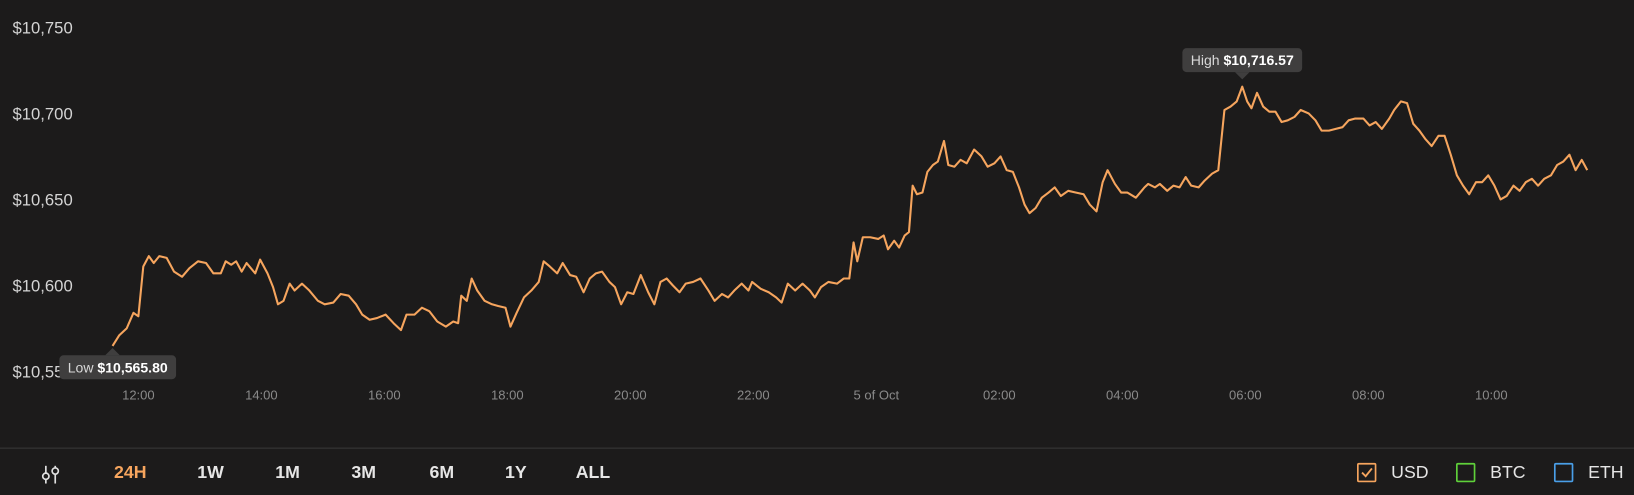 This screenshot has height=495, width=1634. Describe the element at coordinates (516, 472) in the screenshot. I see `range-button: 1Y` at that location.